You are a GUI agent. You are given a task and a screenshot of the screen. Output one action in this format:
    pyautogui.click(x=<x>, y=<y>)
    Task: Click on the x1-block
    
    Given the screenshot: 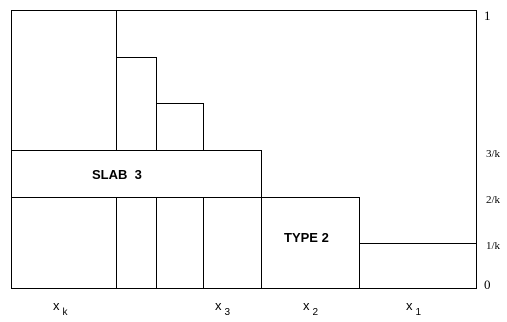 What is the action you would take?
    pyautogui.click(x=418, y=266)
    